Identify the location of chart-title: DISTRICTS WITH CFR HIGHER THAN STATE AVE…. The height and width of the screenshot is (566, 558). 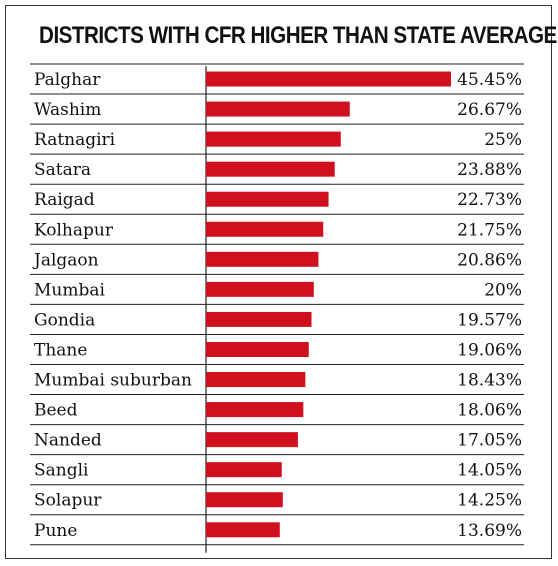
(298, 35).